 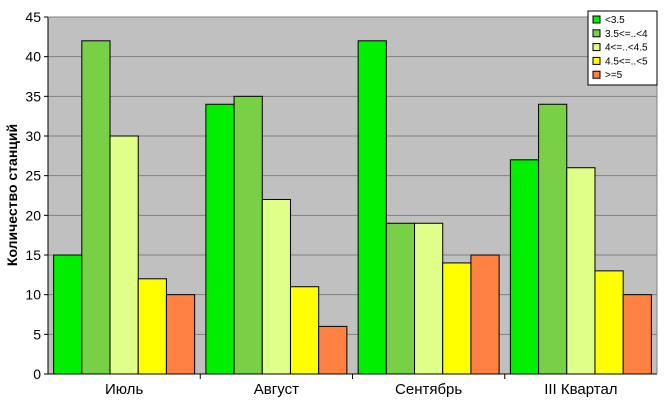 What do you see at coordinates (614, 75) in the screenshot?
I see `legend-label: >=5` at bounding box center [614, 75].